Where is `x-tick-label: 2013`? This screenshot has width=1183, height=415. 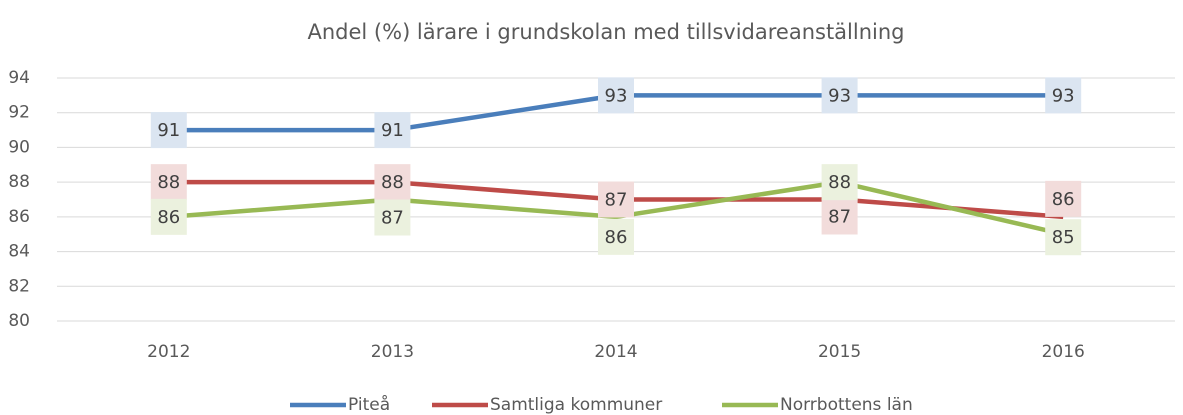 x-tick-label: 2013 is located at coordinates (392, 352).